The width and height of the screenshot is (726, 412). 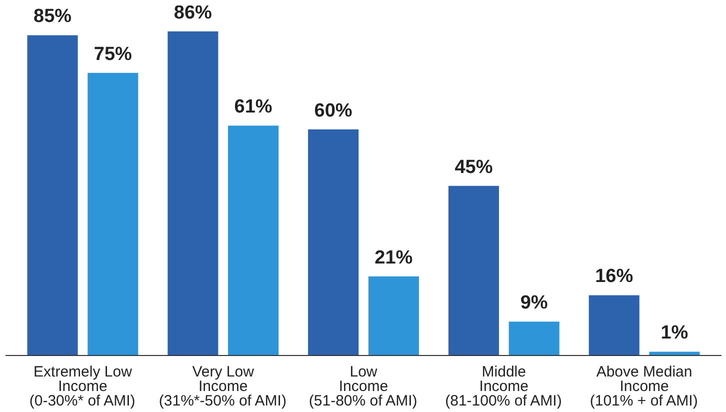 What do you see at coordinates (363, 387) in the screenshot?
I see `x-tick-label: Low Income (51-80% of AMI)` at bounding box center [363, 387].